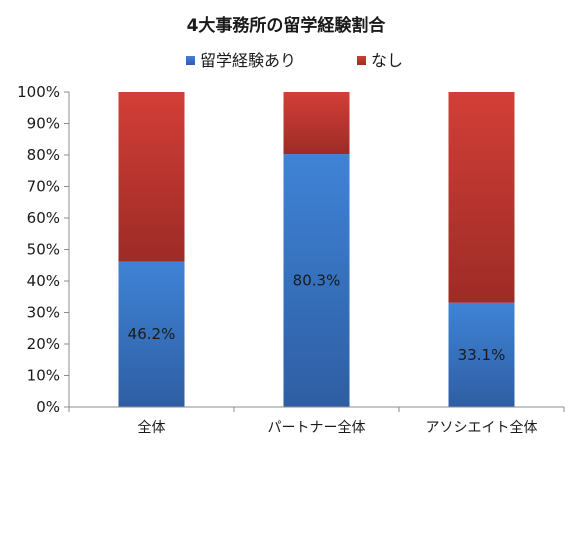  What do you see at coordinates (248, 60) in the screenshot?
I see `legend-label-study-abroad: 留学経験あり` at bounding box center [248, 60].